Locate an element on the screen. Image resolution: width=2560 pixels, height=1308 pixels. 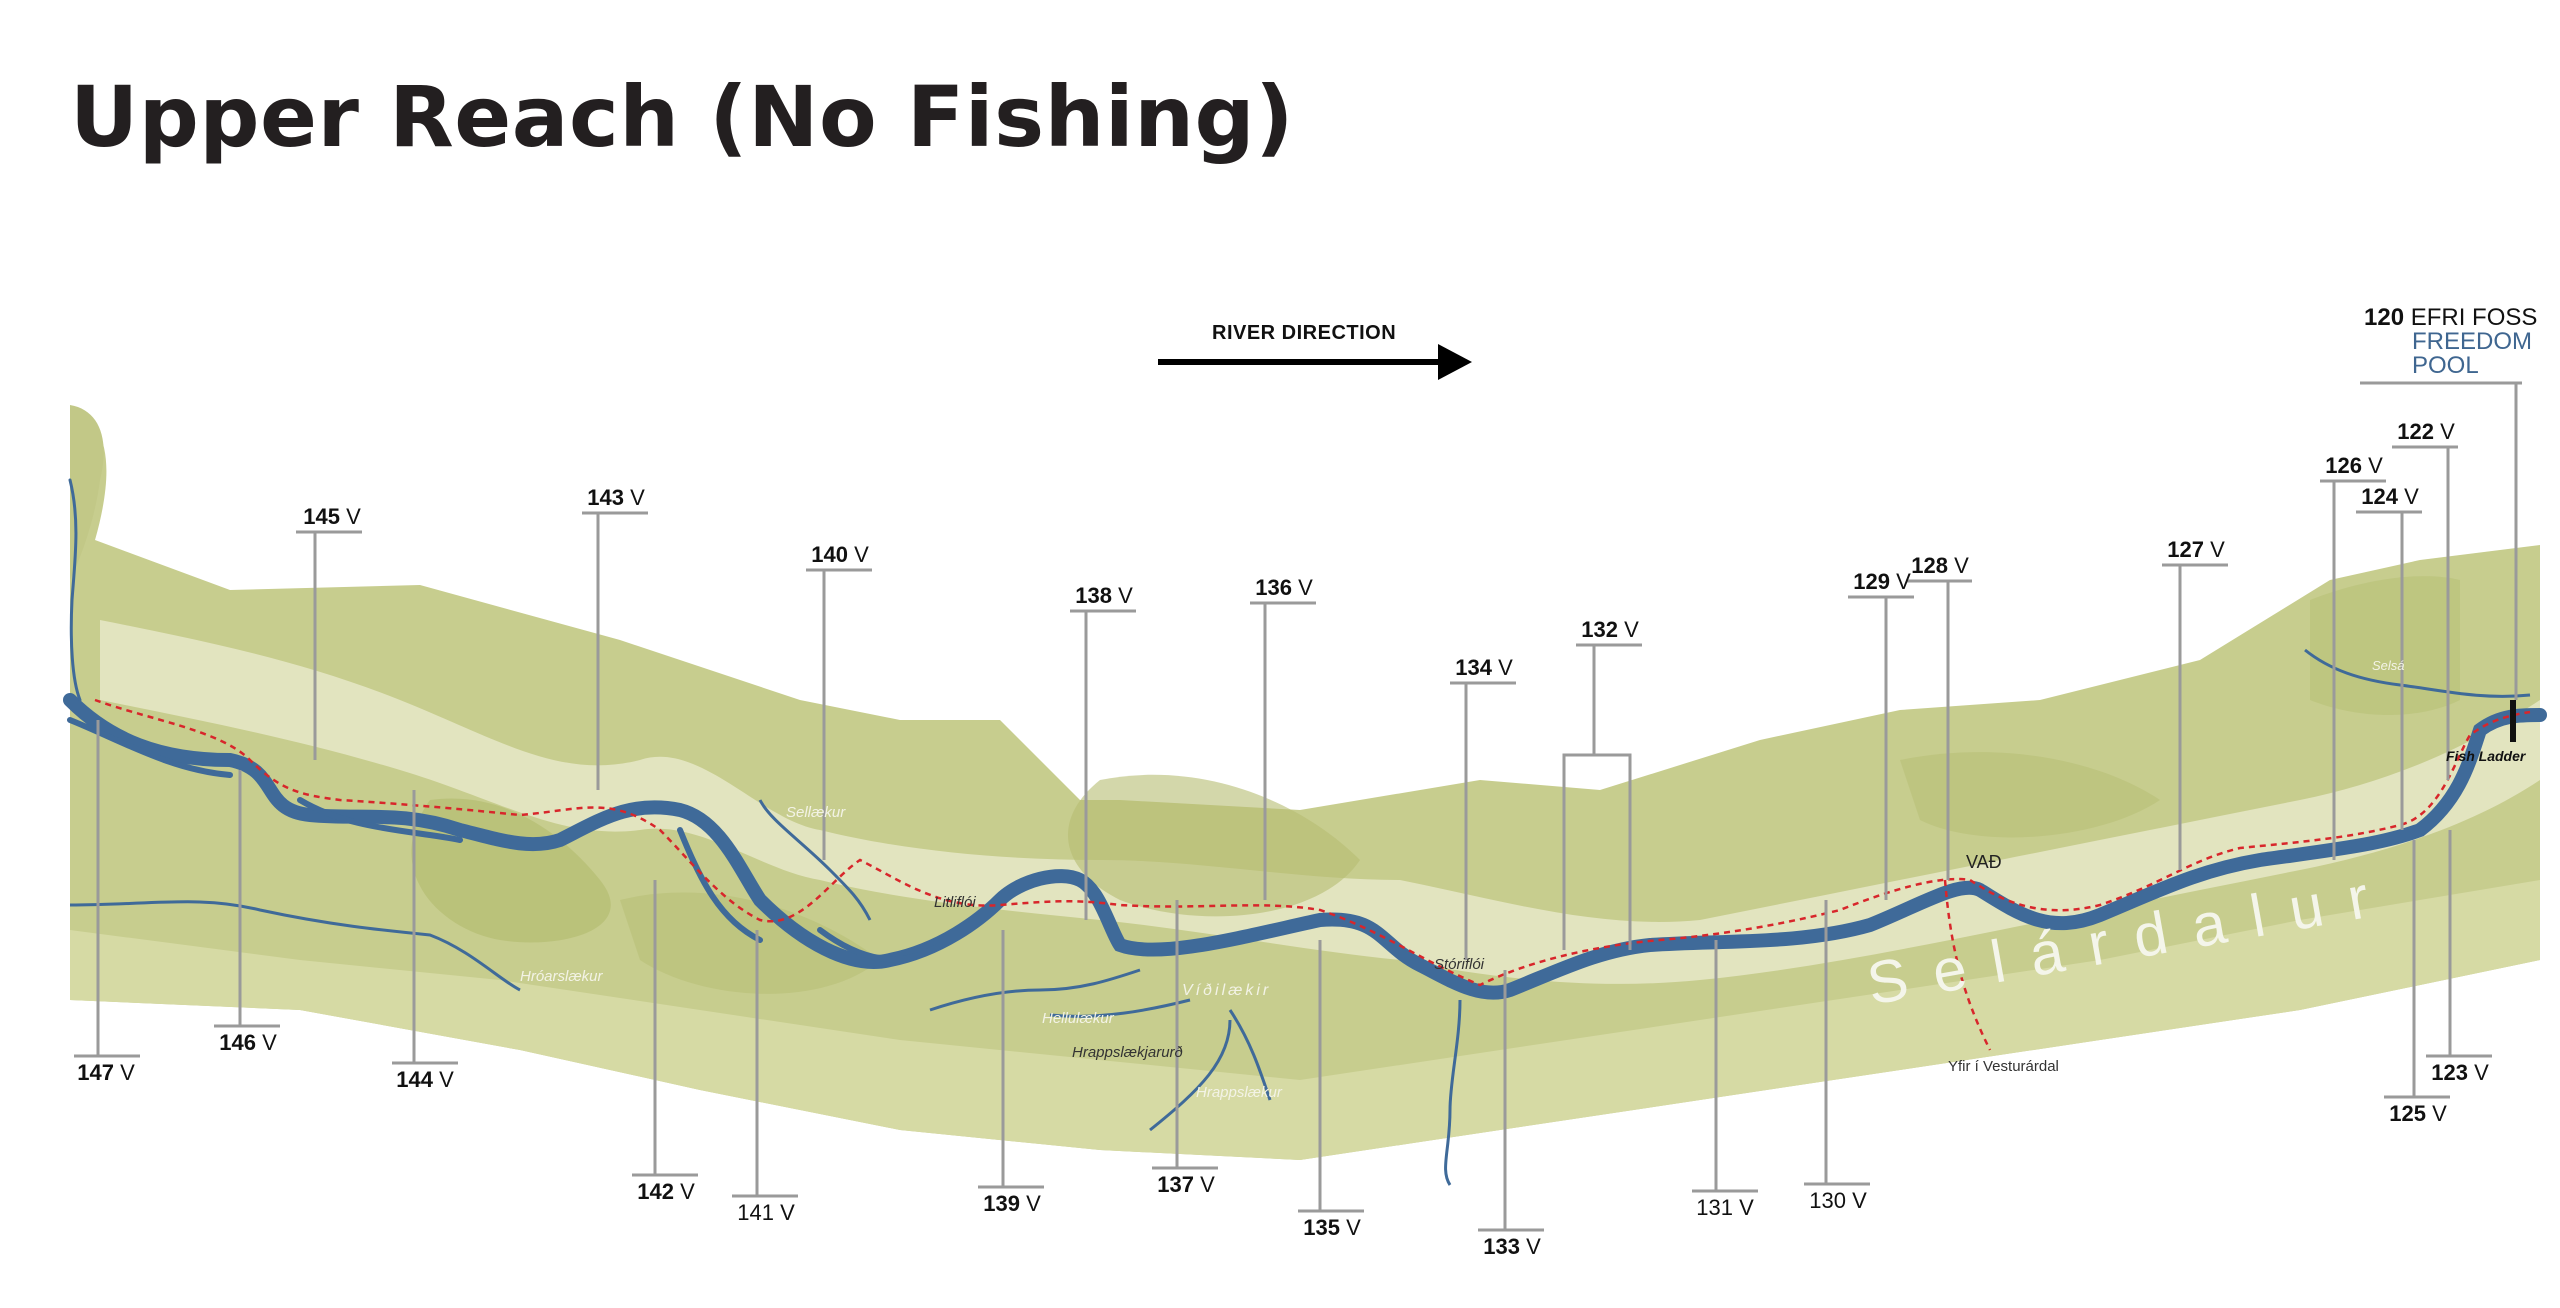
pool-label: 141 V is located at coordinates (766, 1212).